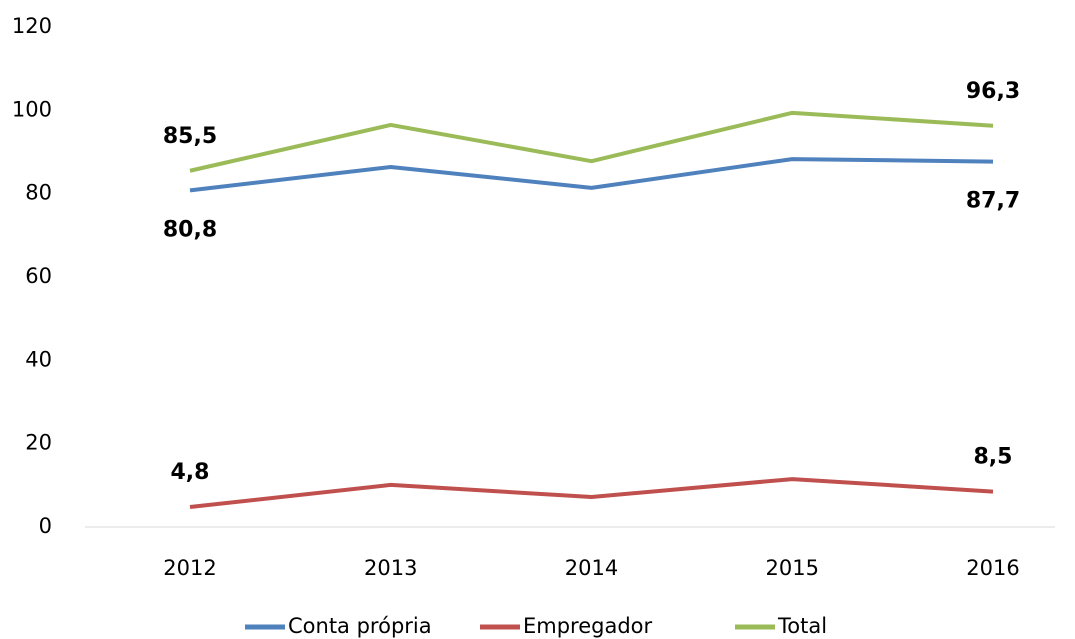  What do you see at coordinates (38, 359) in the screenshot?
I see `y-tick-label: 40` at bounding box center [38, 359].